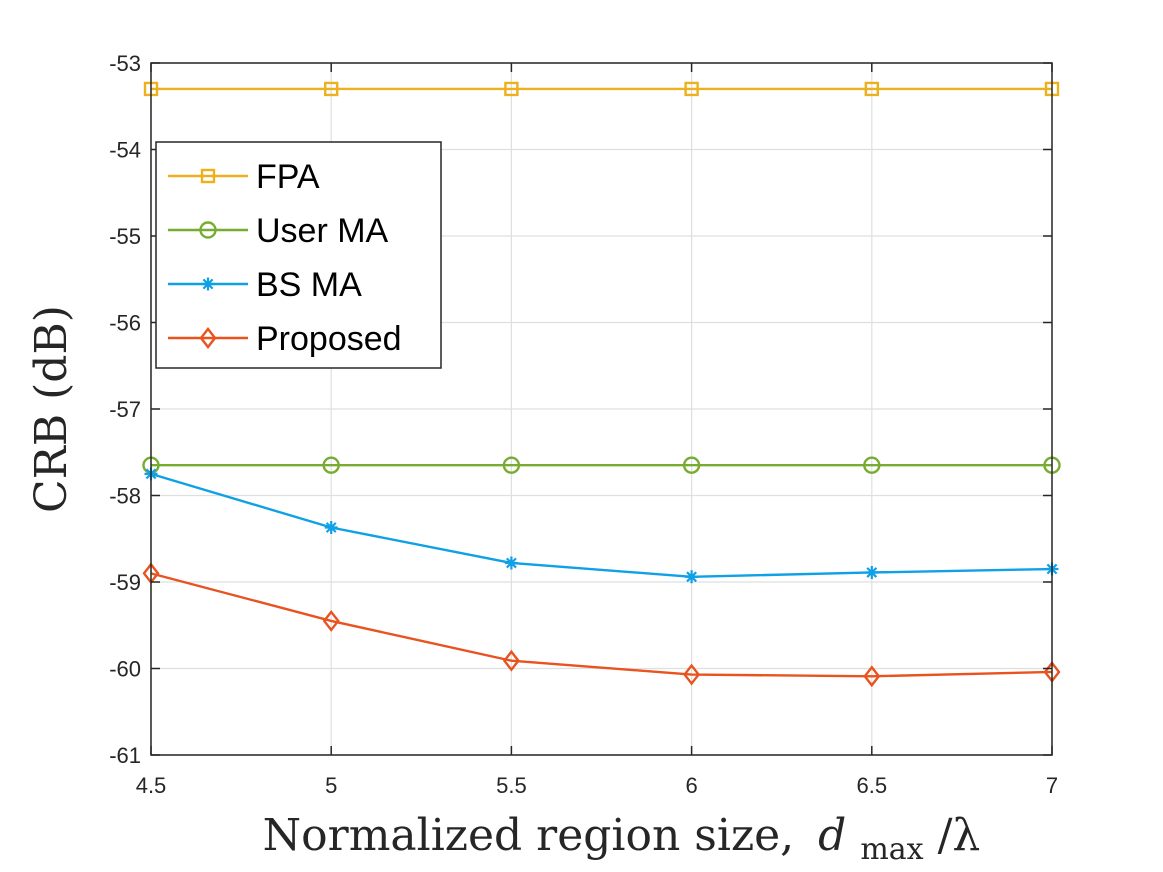 The image size is (1163, 872). Describe the element at coordinates (288, 177) in the screenshot. I see `legend-label-fpa: FPA` at that location.